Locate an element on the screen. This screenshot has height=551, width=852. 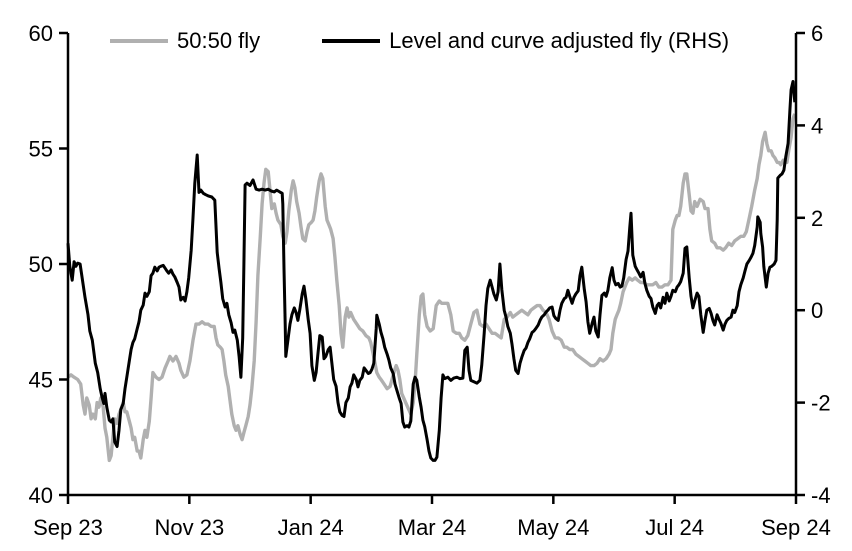
right-axis-tick-label: -2 is located at coordinates (821, 403).